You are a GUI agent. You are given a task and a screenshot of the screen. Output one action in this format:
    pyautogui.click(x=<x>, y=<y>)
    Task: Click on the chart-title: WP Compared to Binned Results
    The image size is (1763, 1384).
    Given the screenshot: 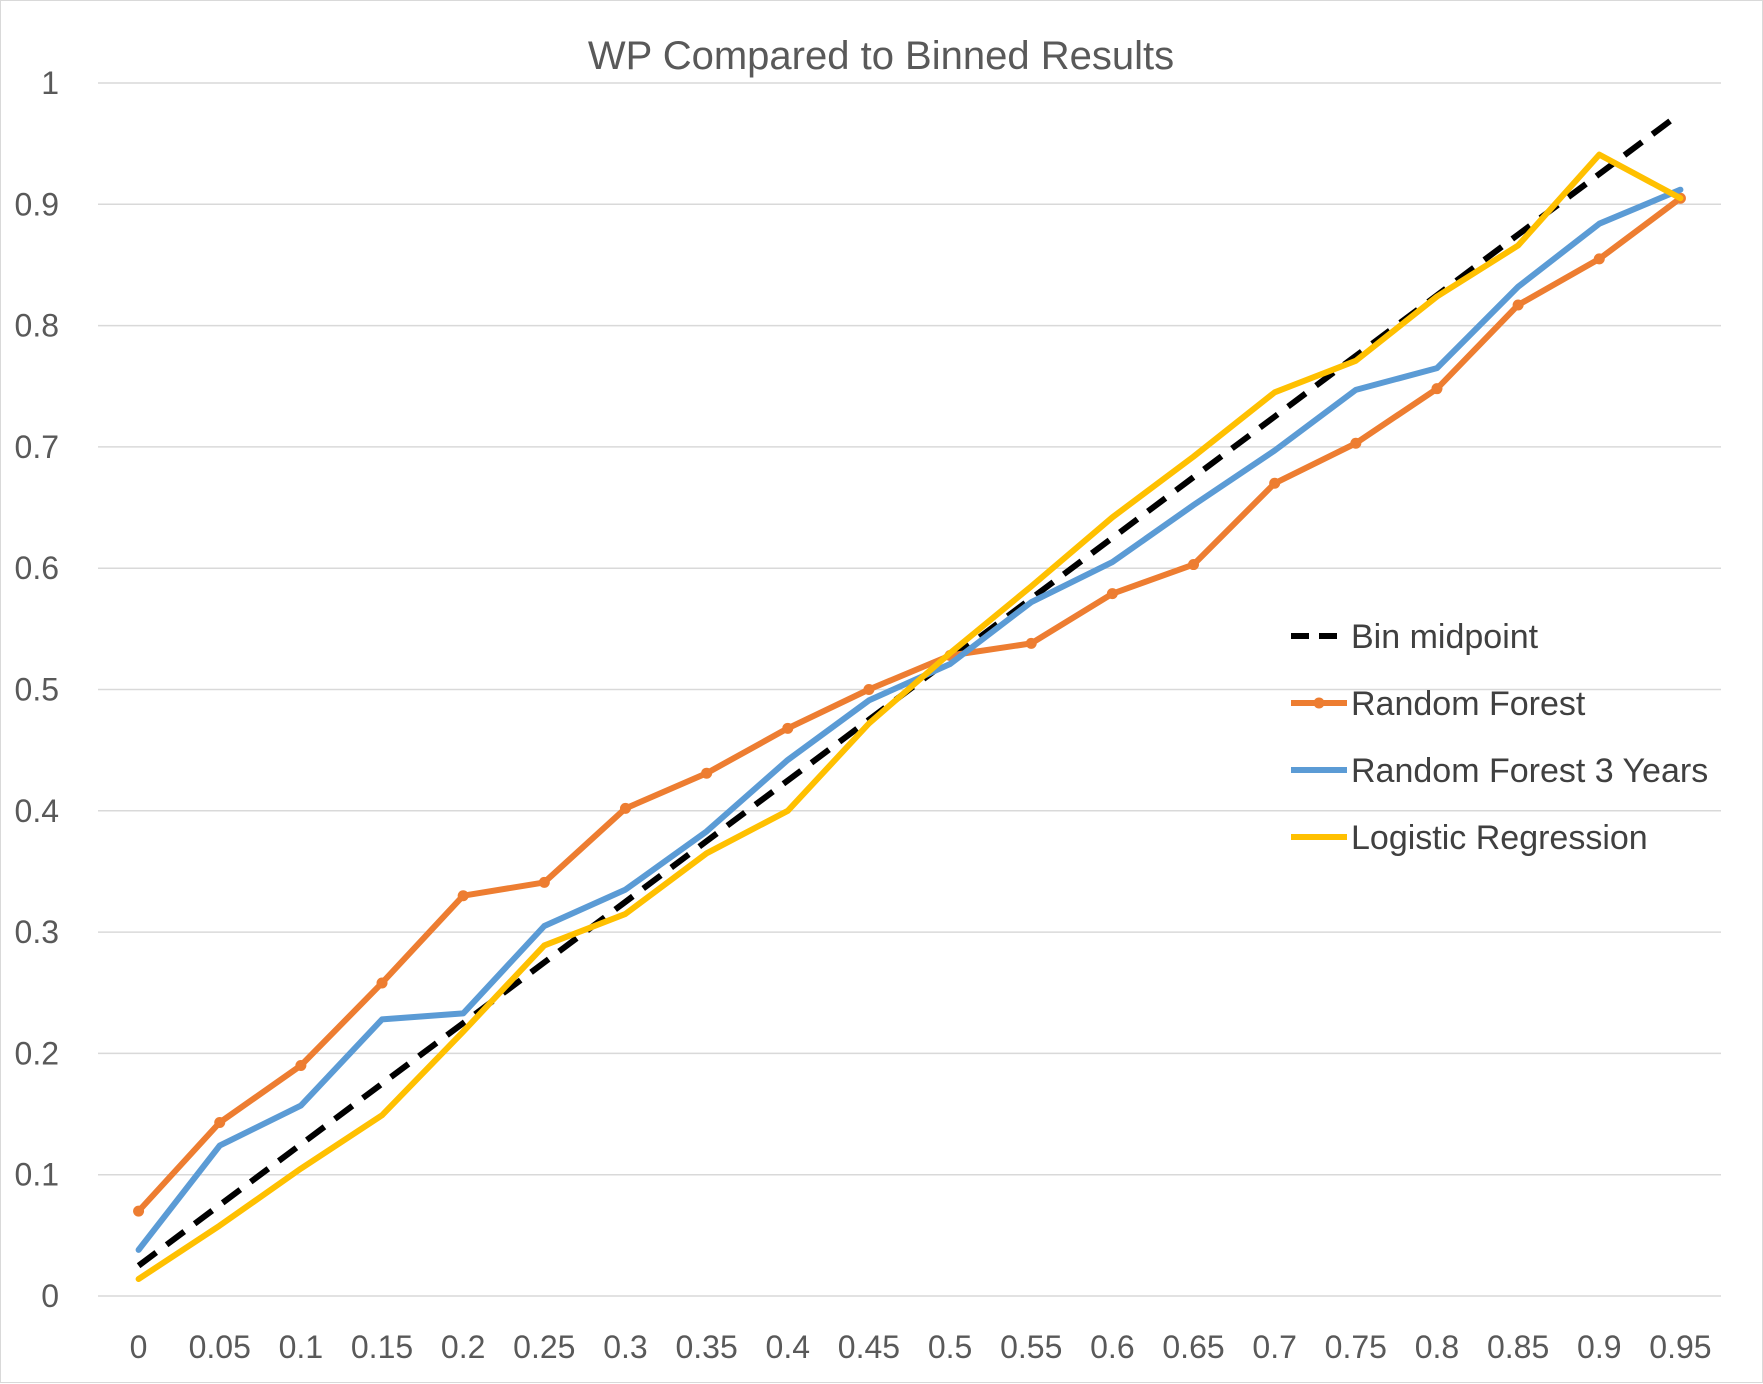 What is the action you would take?
    pyautogui.click(x=881, y=56)
    